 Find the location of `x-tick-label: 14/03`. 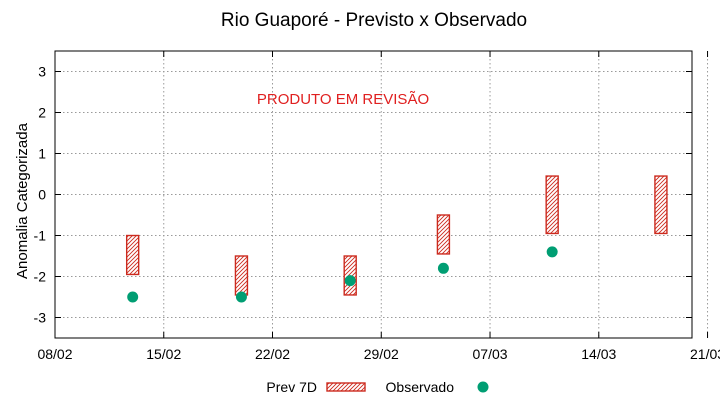

x-tick-label: 14/03 is located at coordinates (598, 354).